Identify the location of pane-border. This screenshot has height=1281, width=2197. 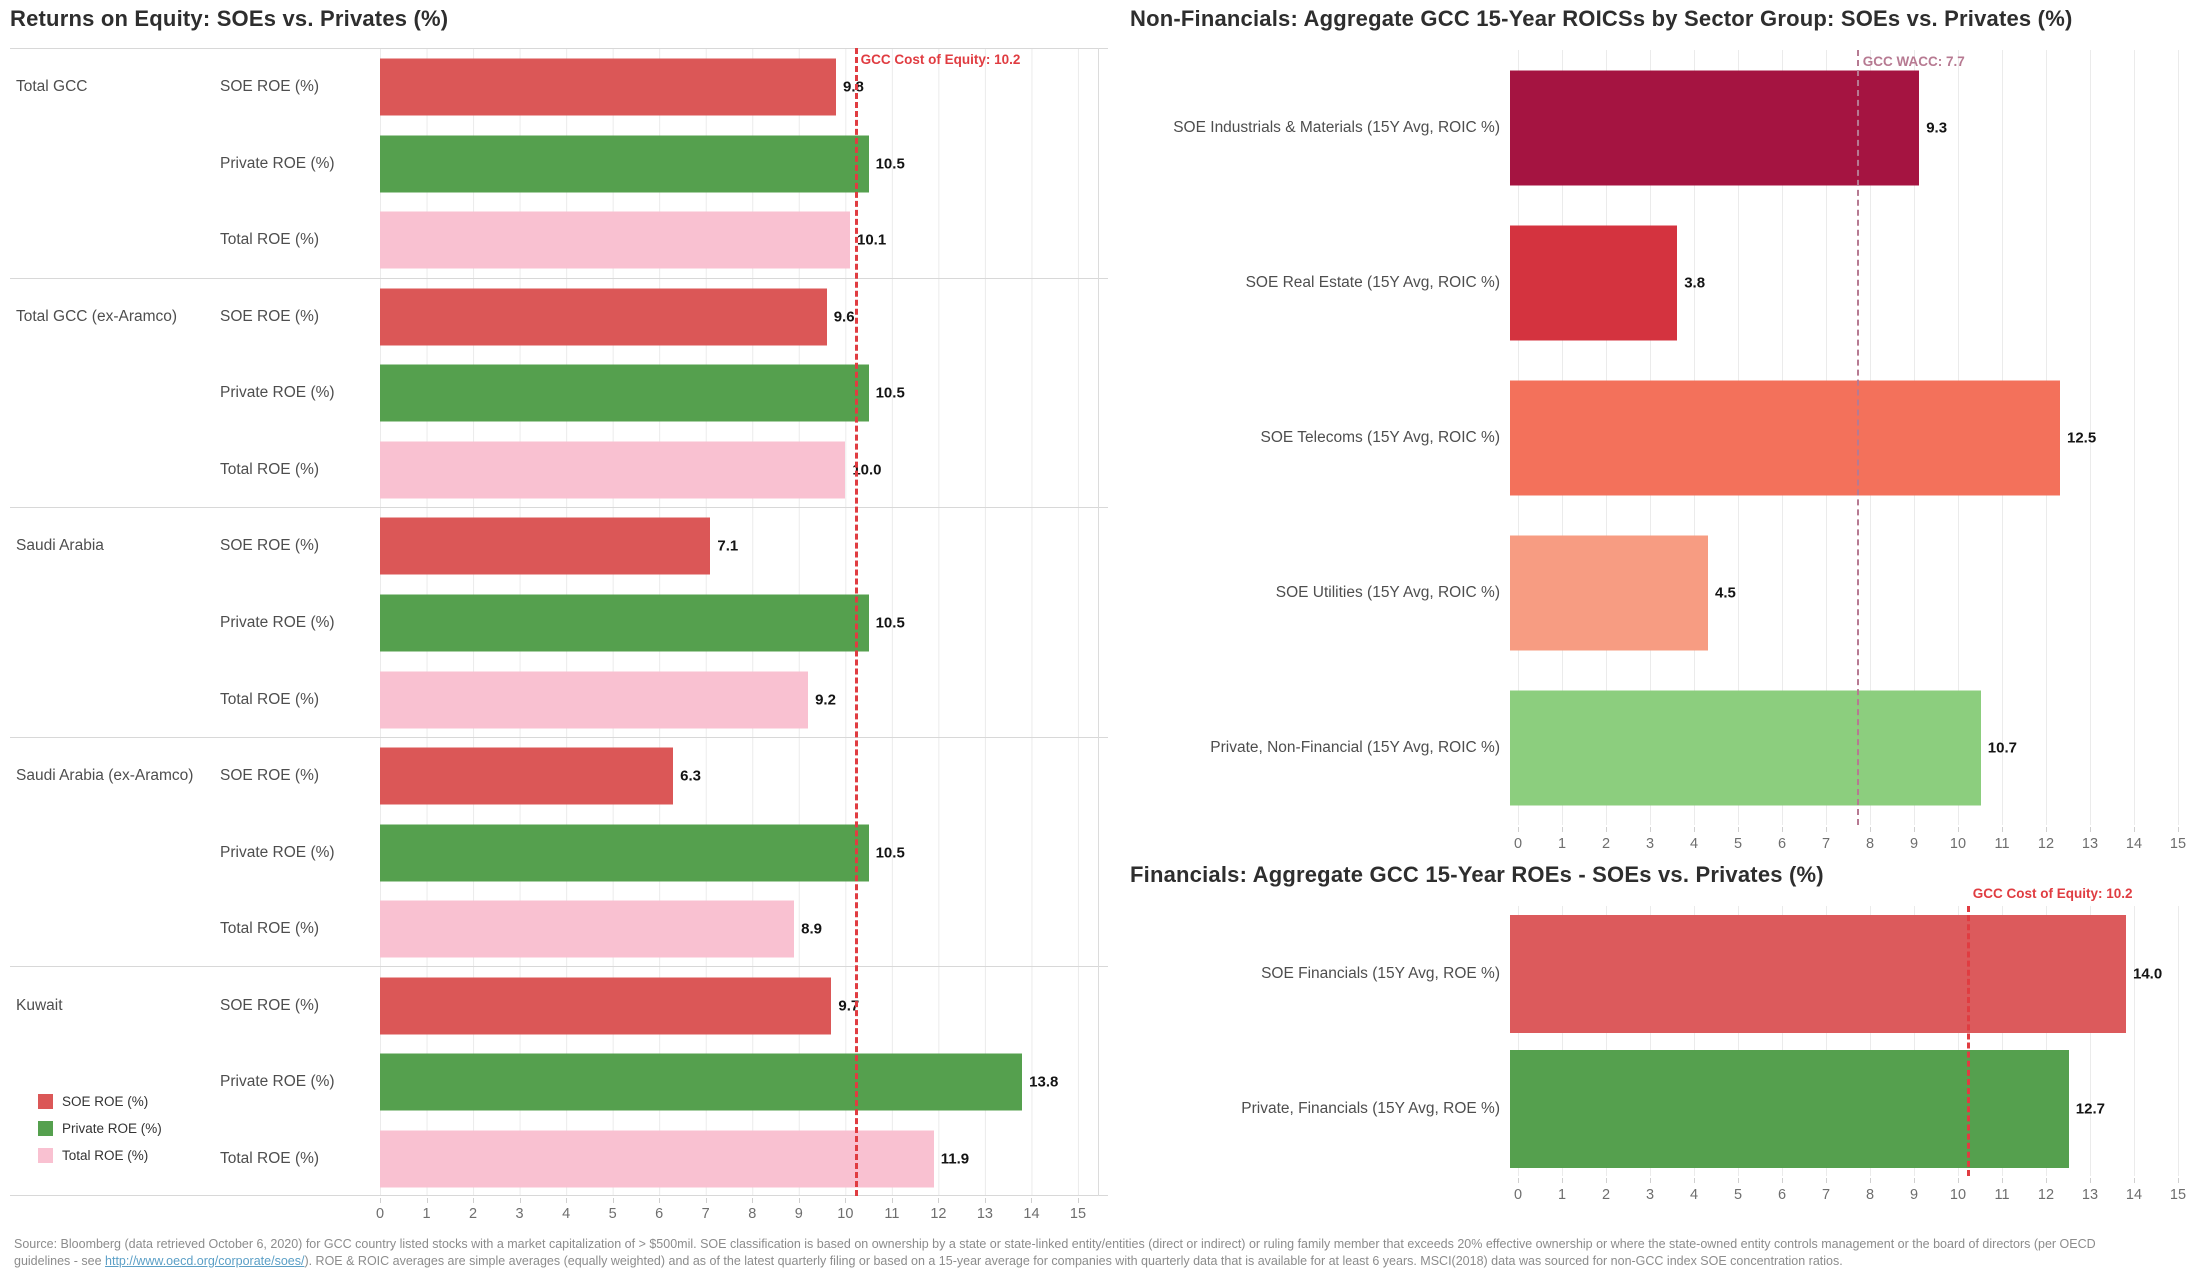
(1098, 622).